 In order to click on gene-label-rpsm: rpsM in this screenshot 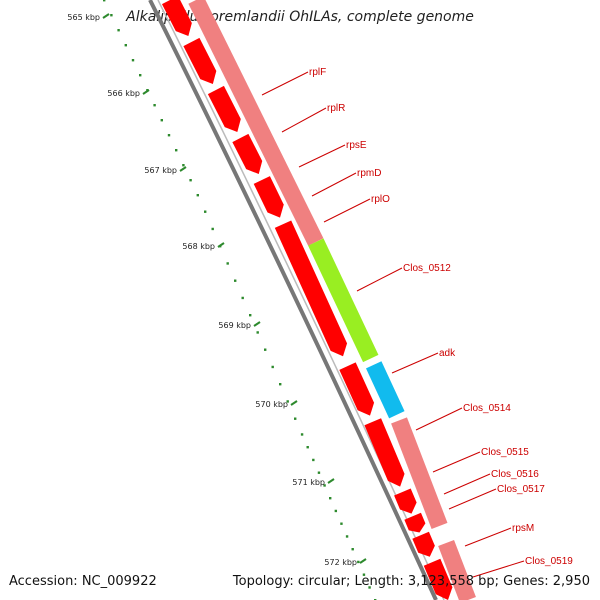, I will do `click(523, 528)`.